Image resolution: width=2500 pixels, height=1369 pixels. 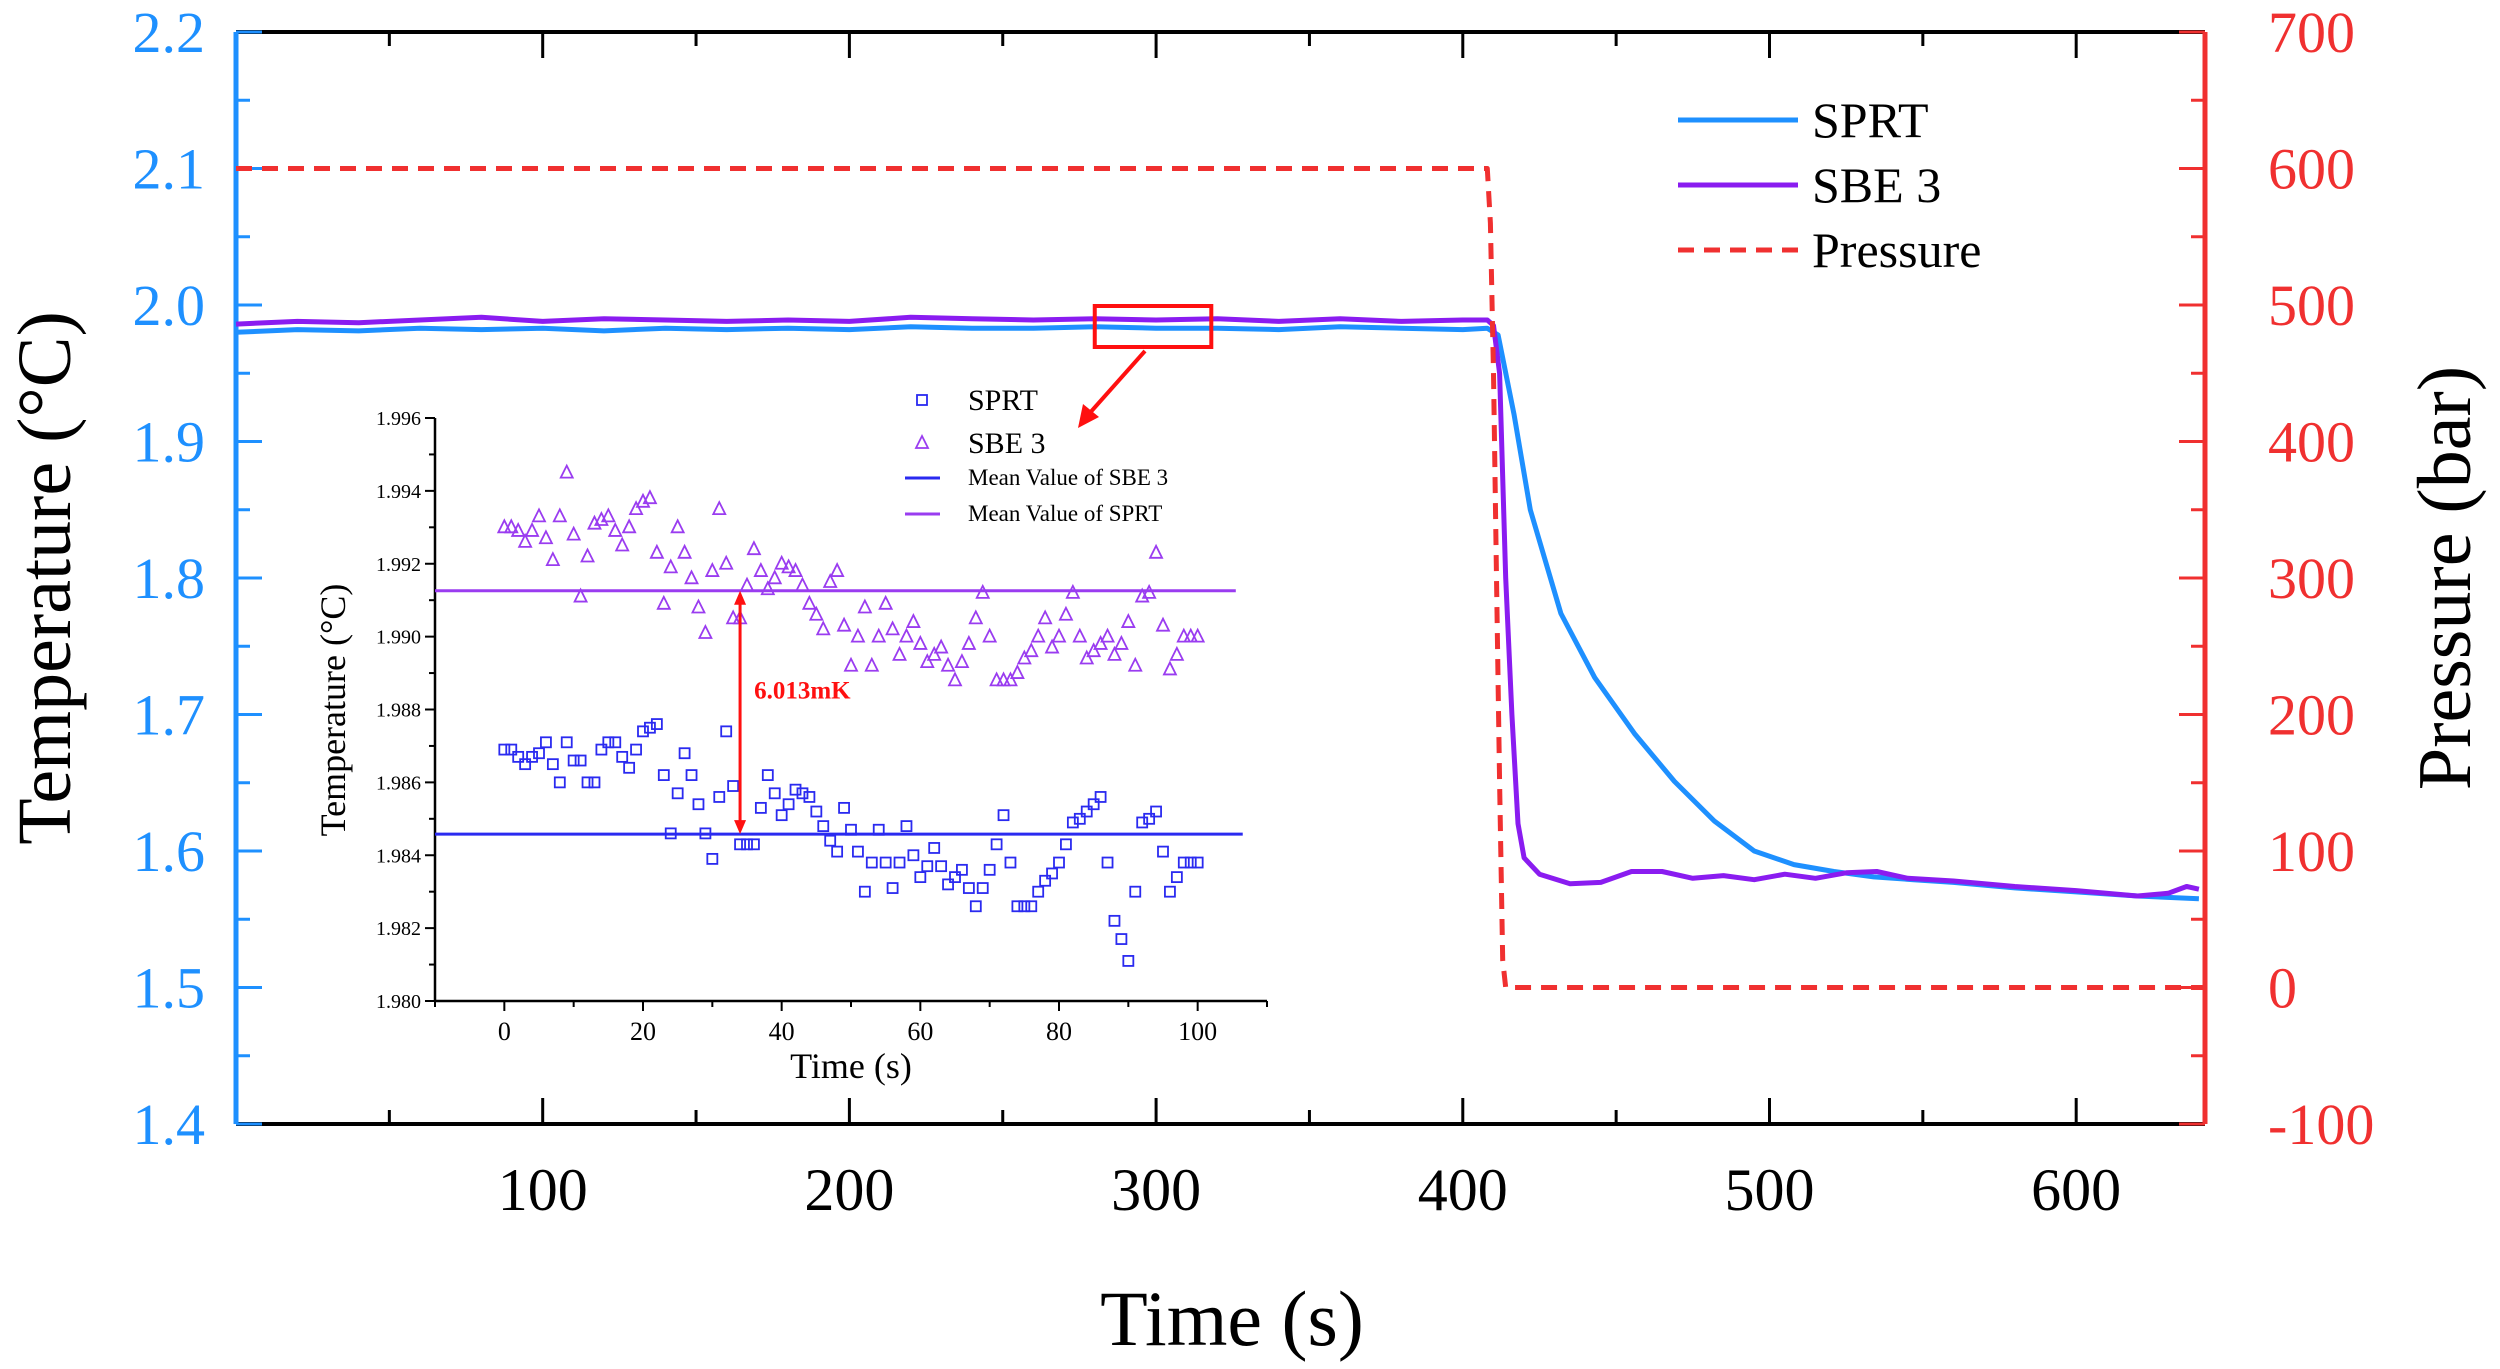 I want to click on y2-tick-label: 200, so click(x=2311, y=715).